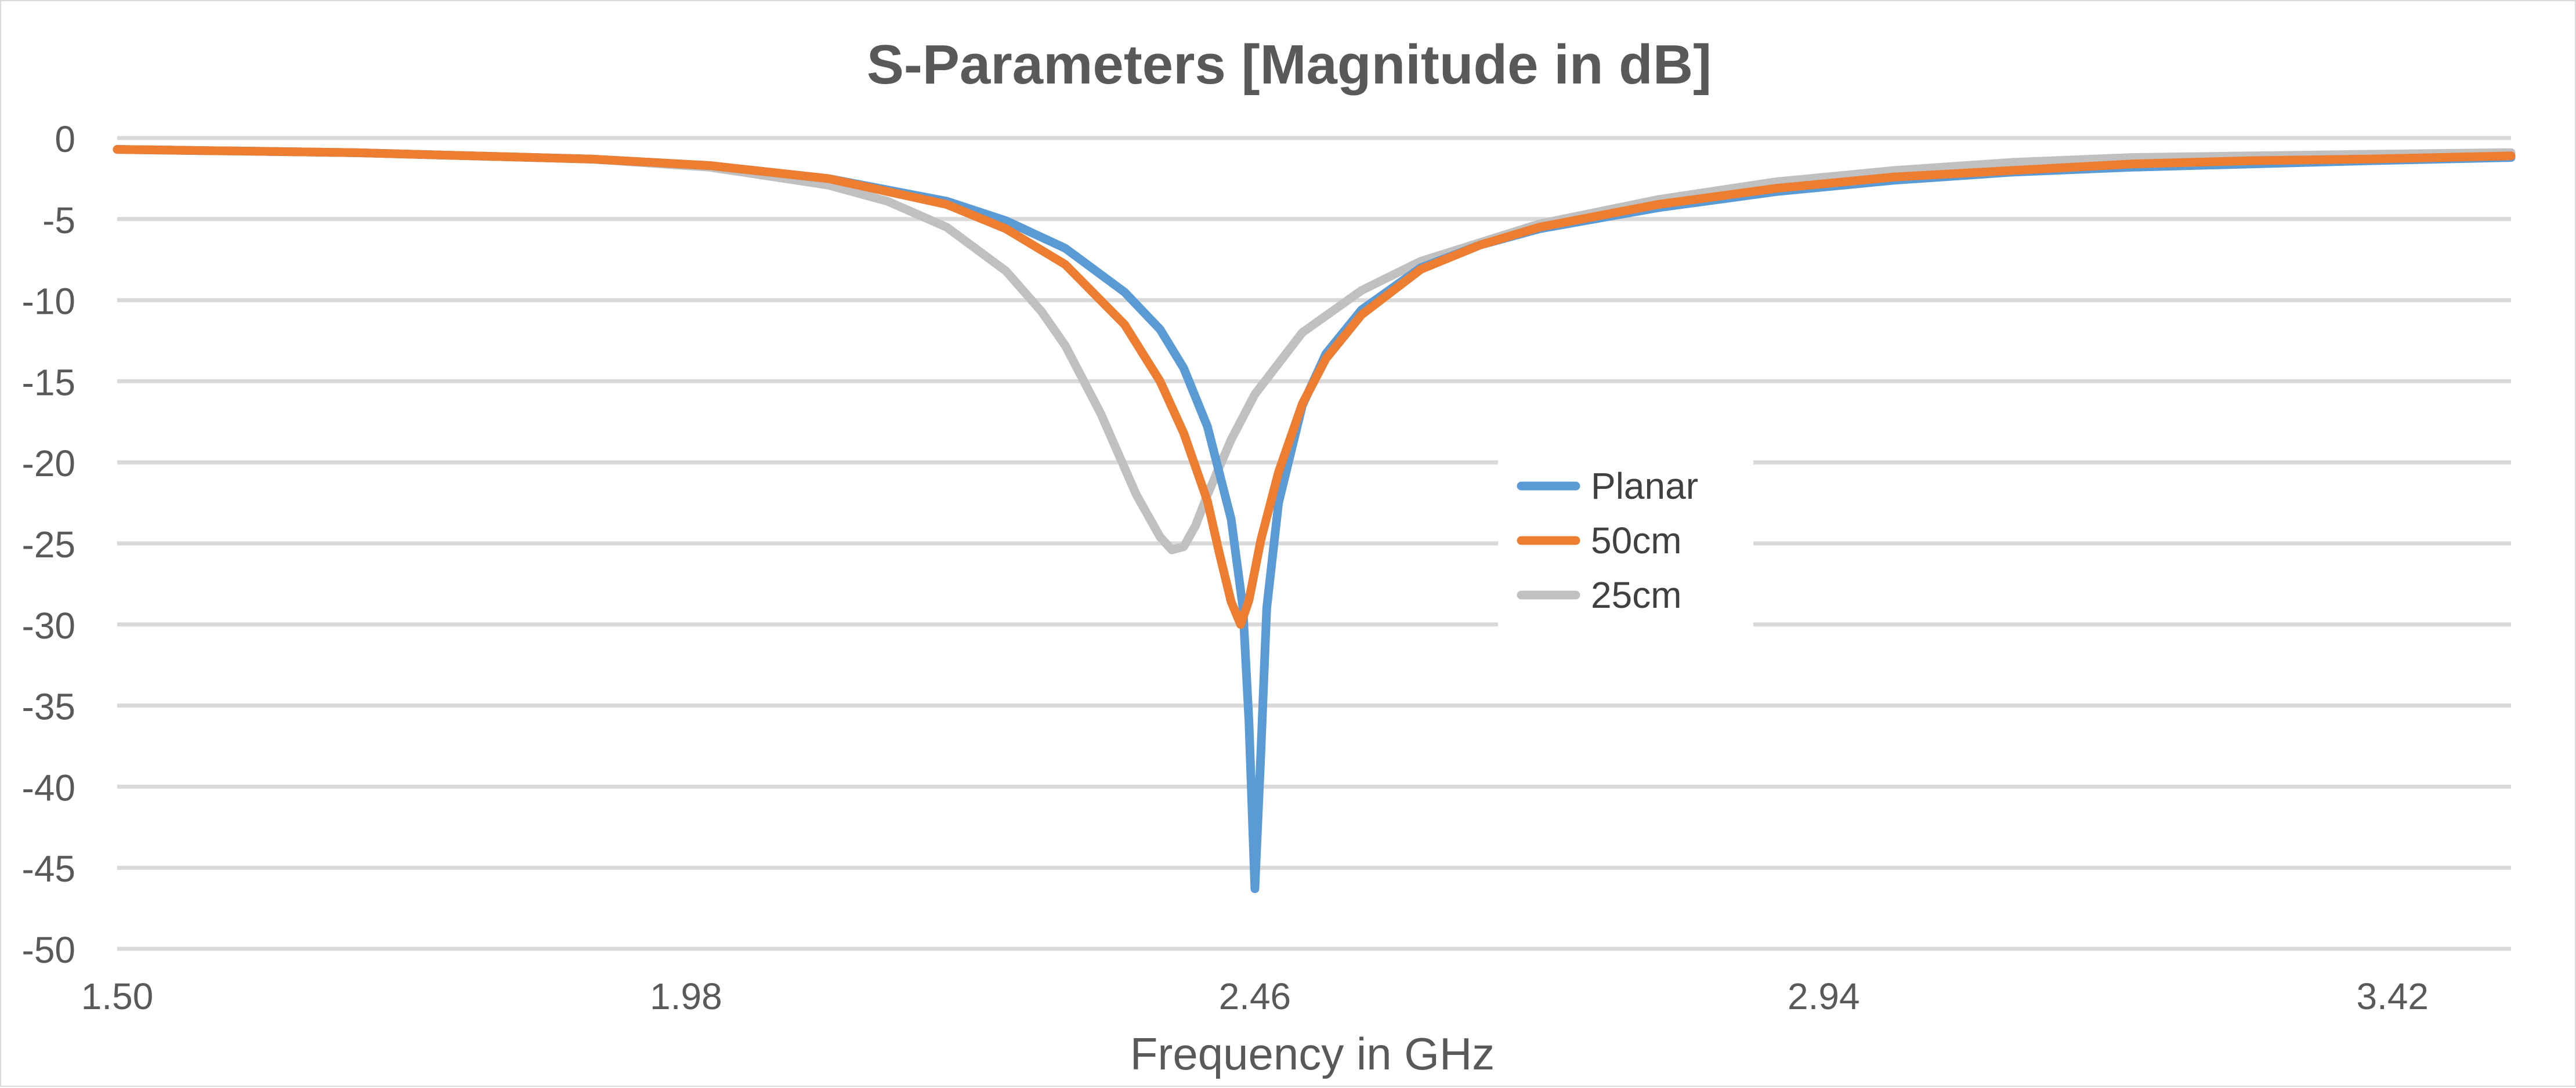  What do you see at coordinates (49, 707) in the screenshot?
I see `y-tick-label: -35` at bounding box center [49, 707].